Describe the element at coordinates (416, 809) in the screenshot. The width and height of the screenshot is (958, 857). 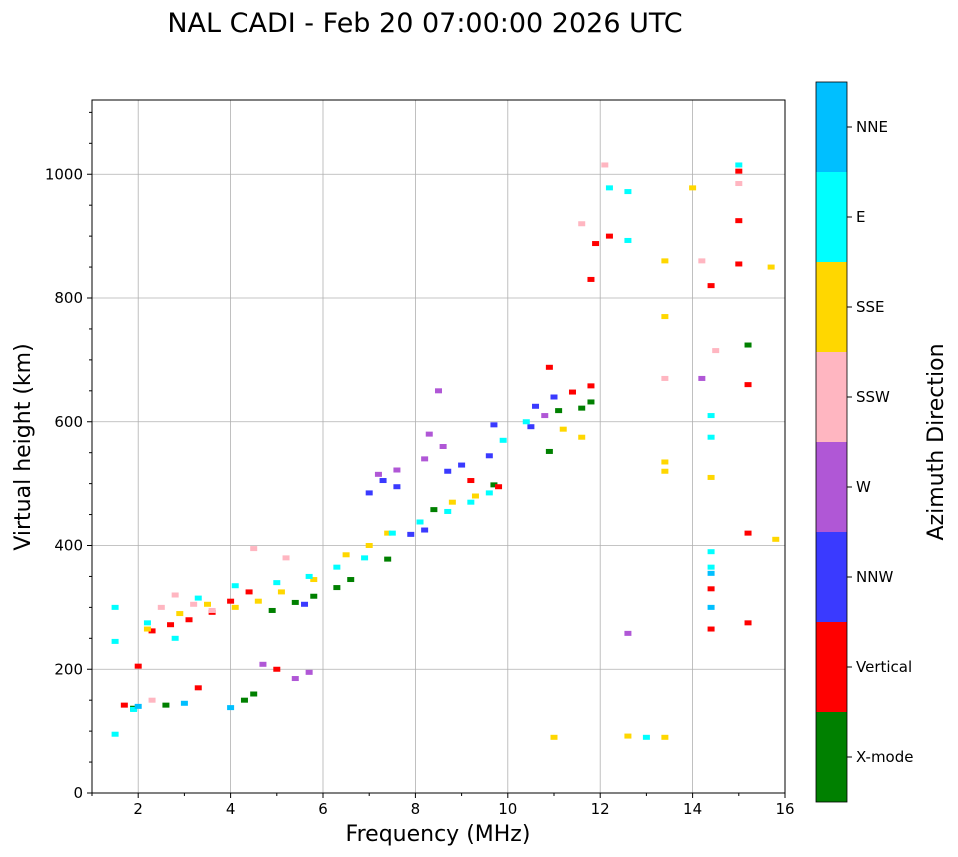
I see `x-tick-label: 8` at that location.